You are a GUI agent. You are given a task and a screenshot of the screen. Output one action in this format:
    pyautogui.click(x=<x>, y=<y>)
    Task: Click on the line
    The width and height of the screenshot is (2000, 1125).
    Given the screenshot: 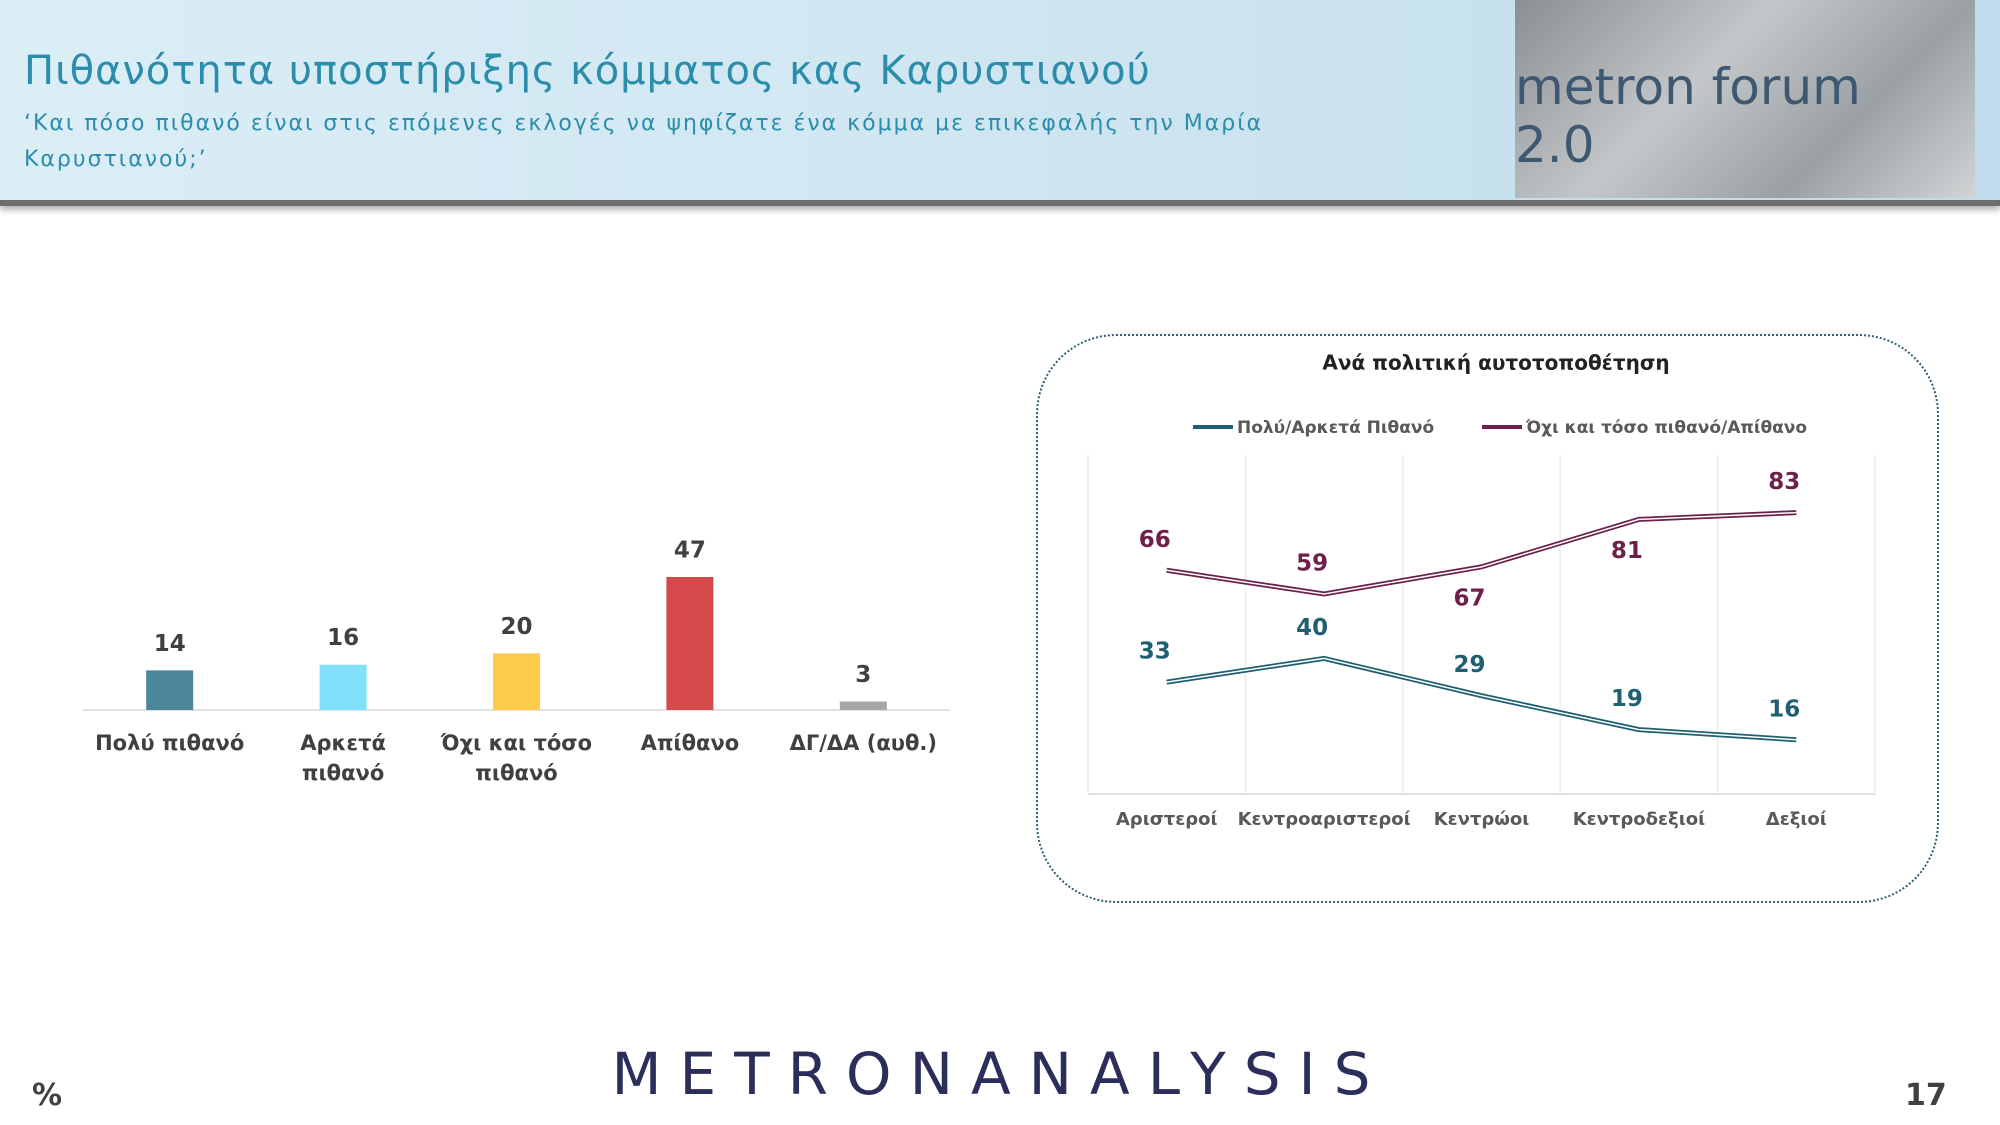 What is the action you would take?
    pyautogui.click(x=1481, y=553)
    